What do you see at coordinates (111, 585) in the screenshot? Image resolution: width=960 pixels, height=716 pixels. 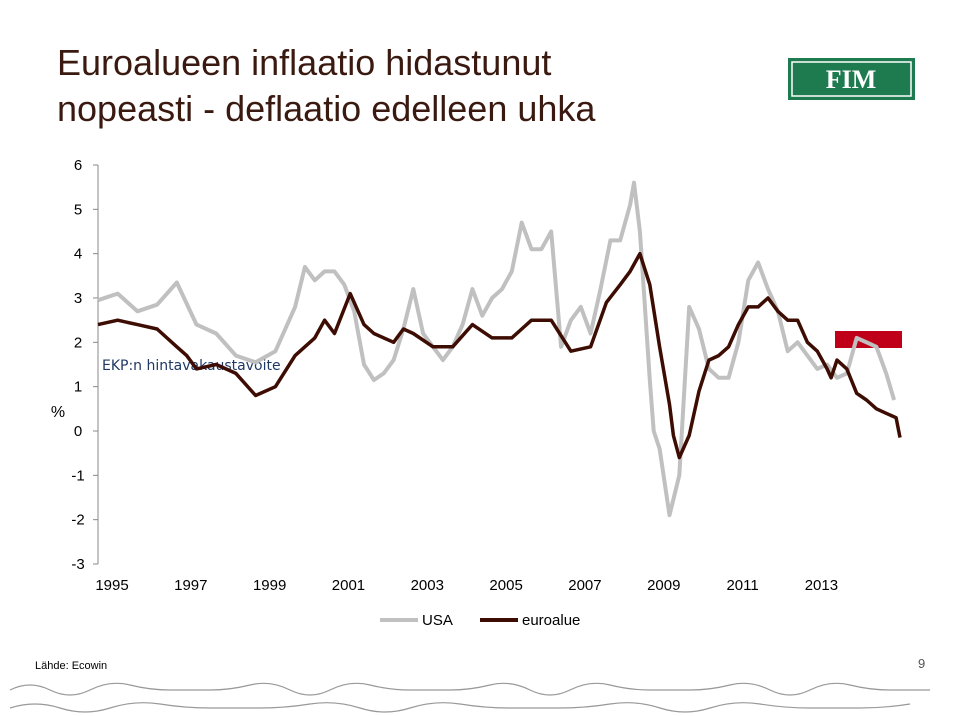 I see `x-tick-label: 1995` at bounding box center [111, 585].